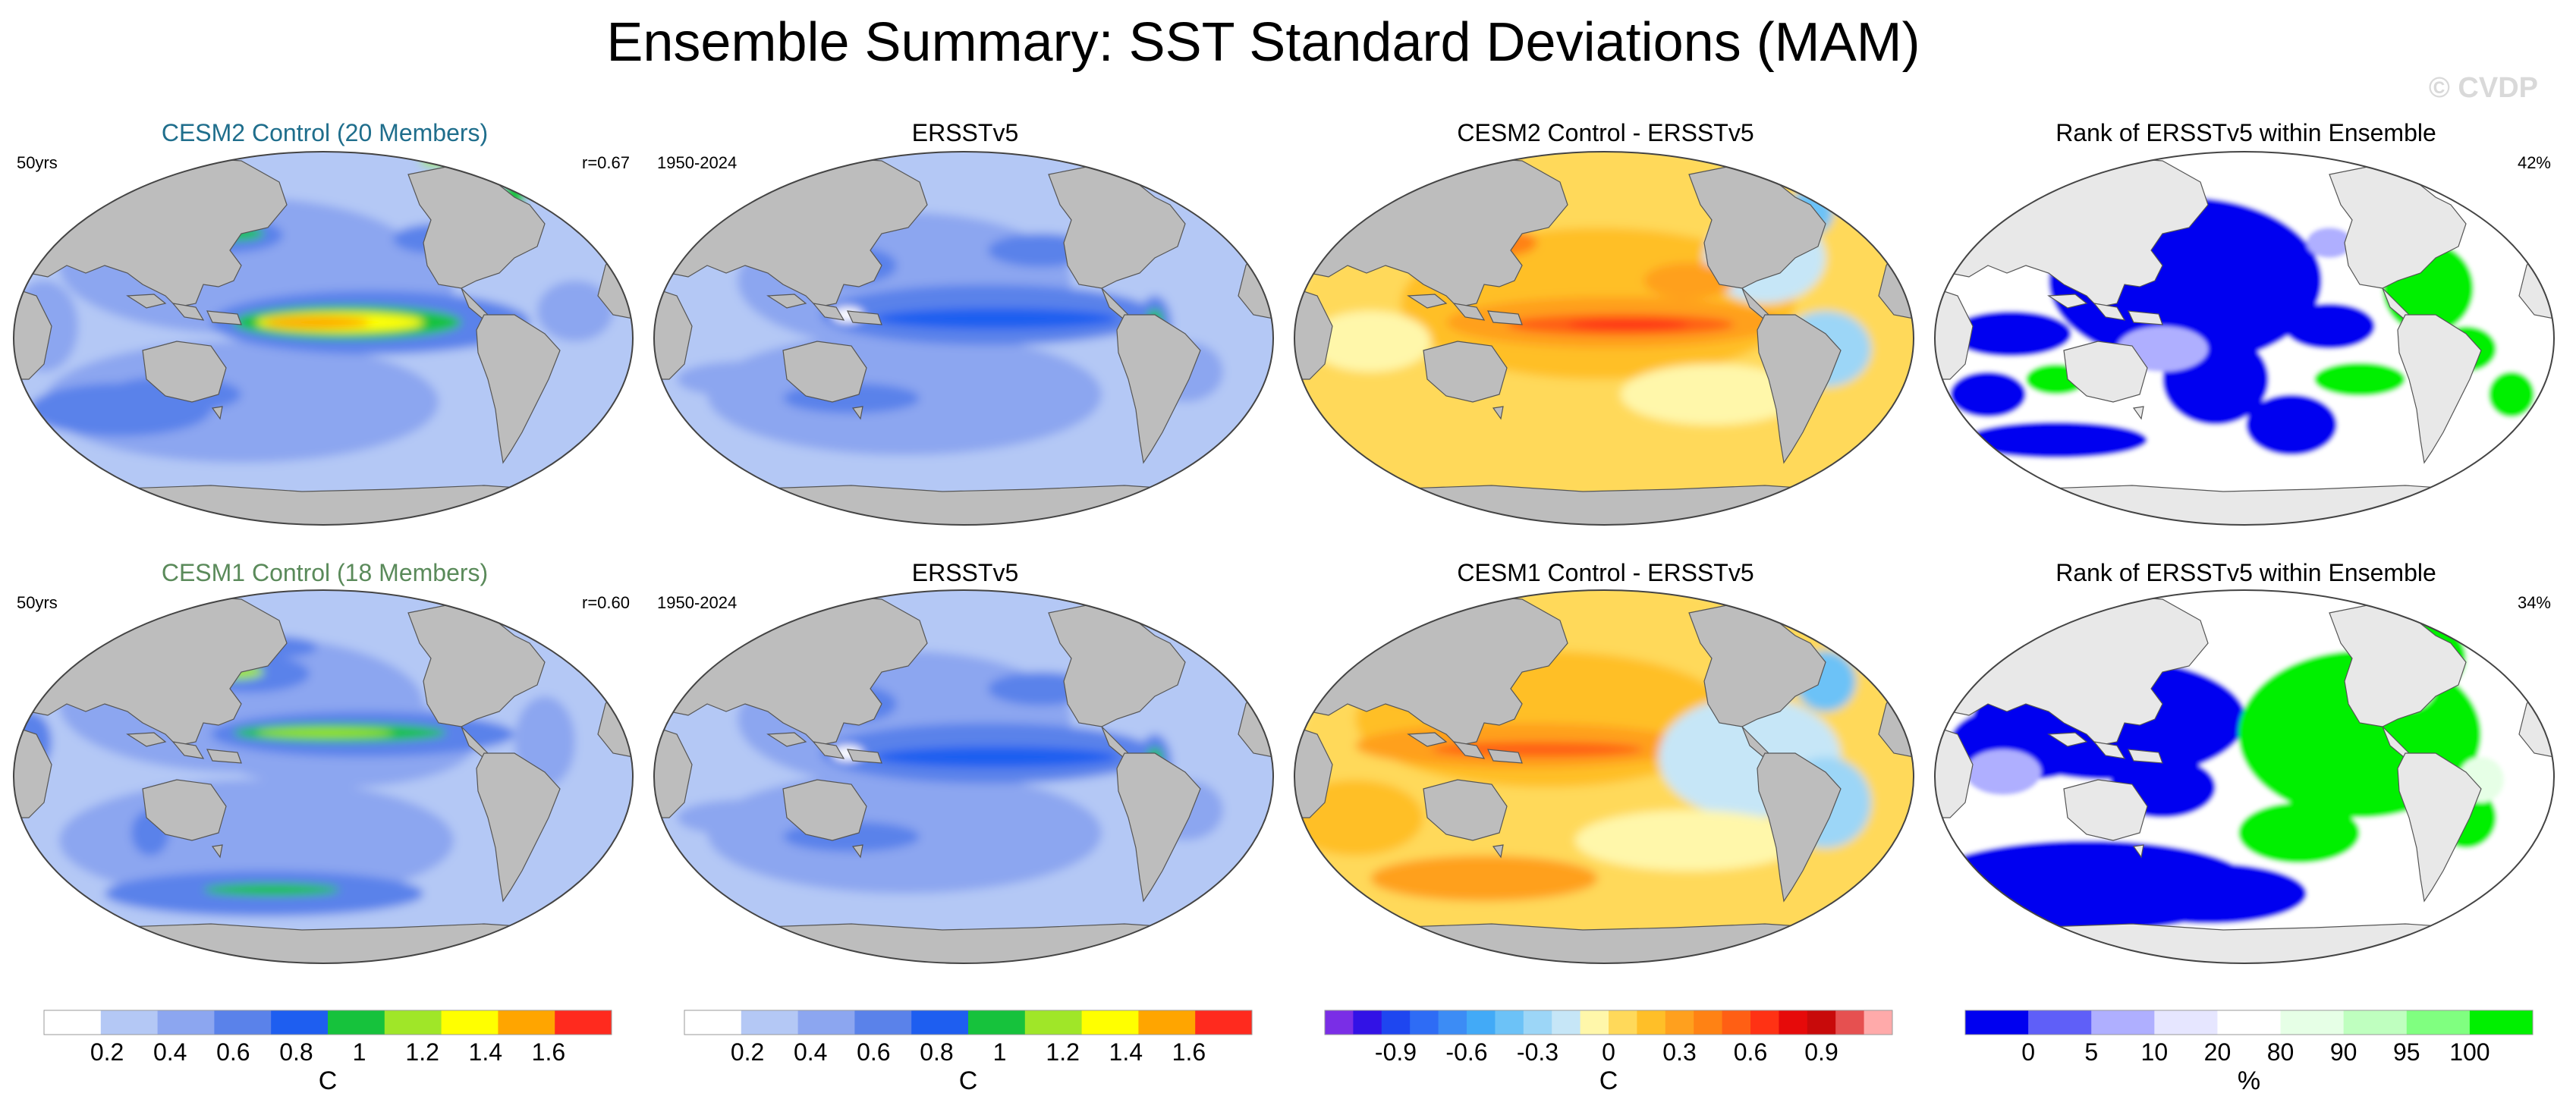 The image size is (2576, 1115). Describe the element at coordinates (323, 338) in the screenshot. I see `globe-r1c1` at that location.